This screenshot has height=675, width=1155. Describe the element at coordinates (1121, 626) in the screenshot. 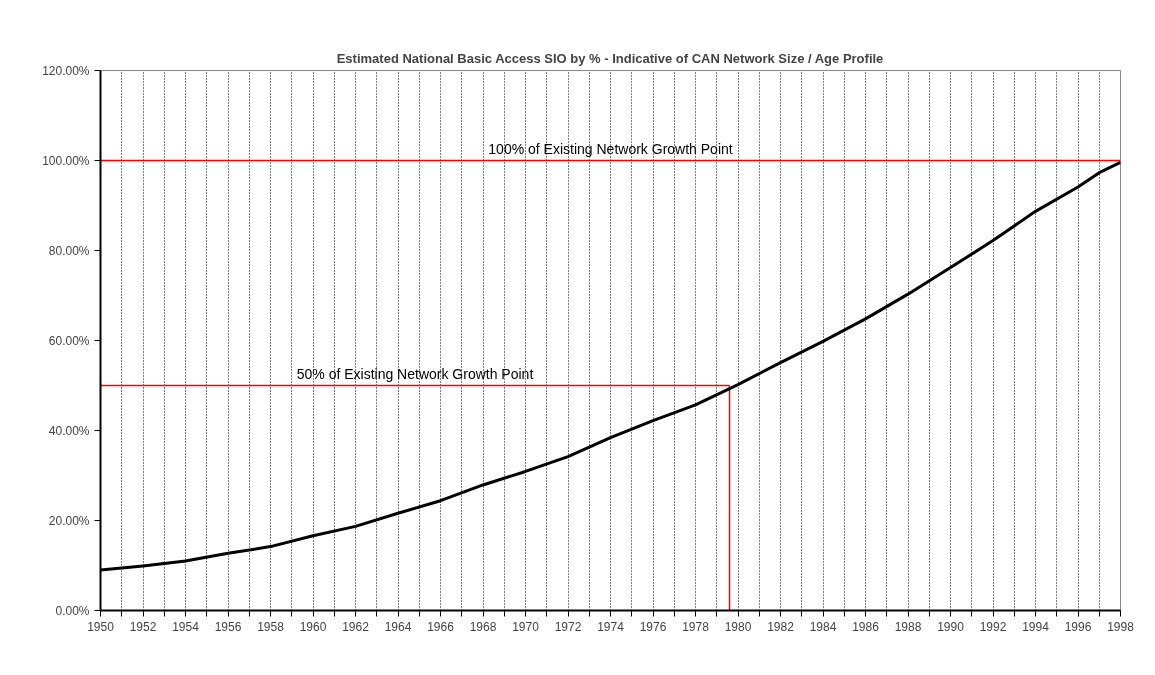

I see `x-tick-label: 1998` at that location.